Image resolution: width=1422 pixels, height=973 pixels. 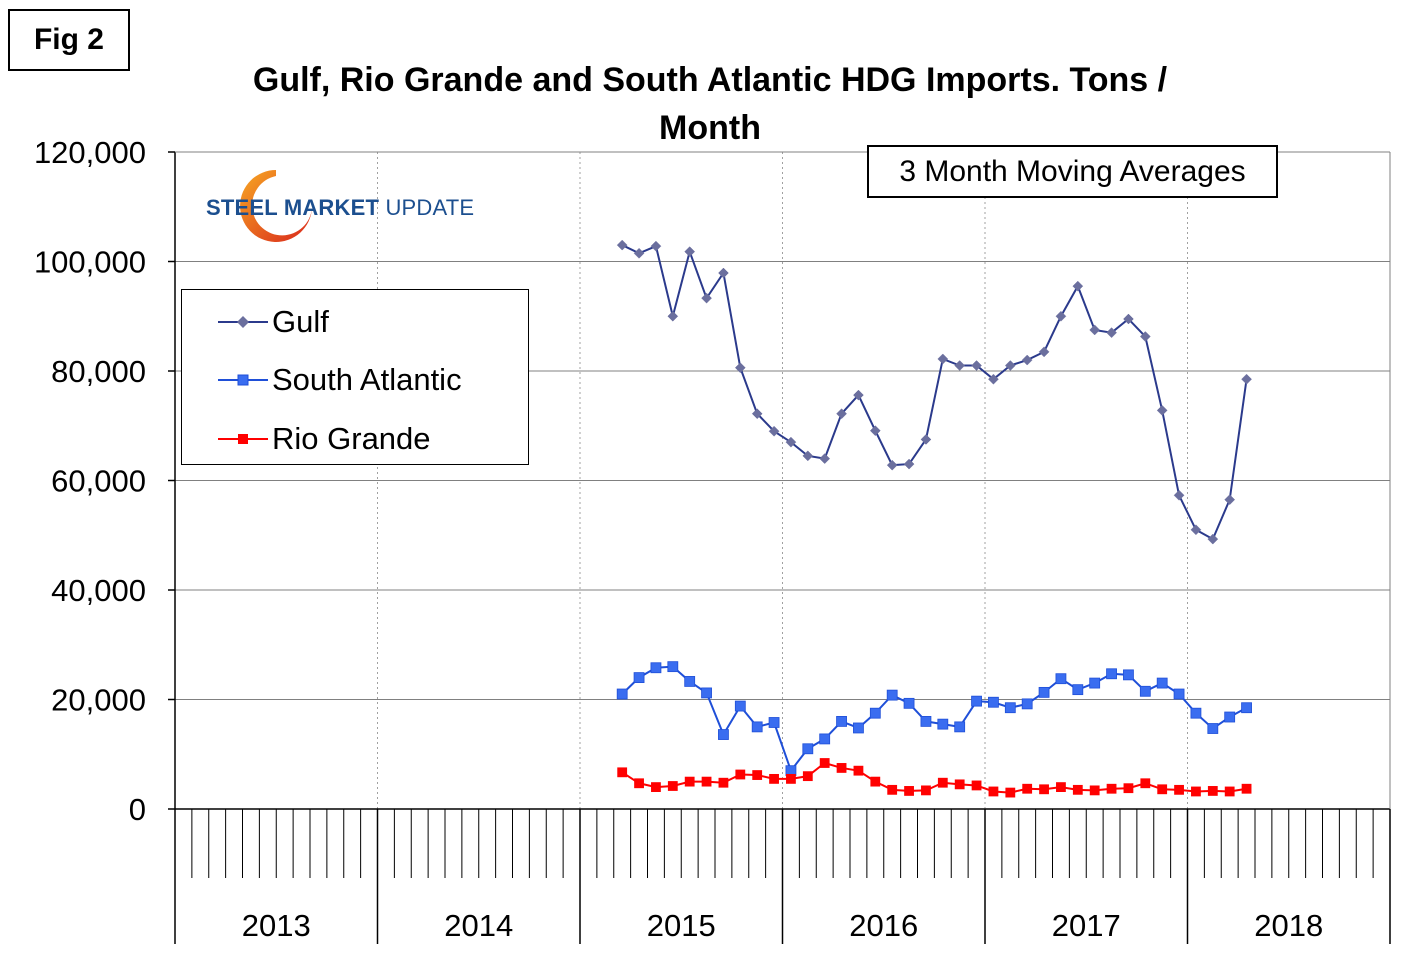 I want to click on steel-market-update-logo: STEEL MARKET UPDATE, so click(x=349, y=208).